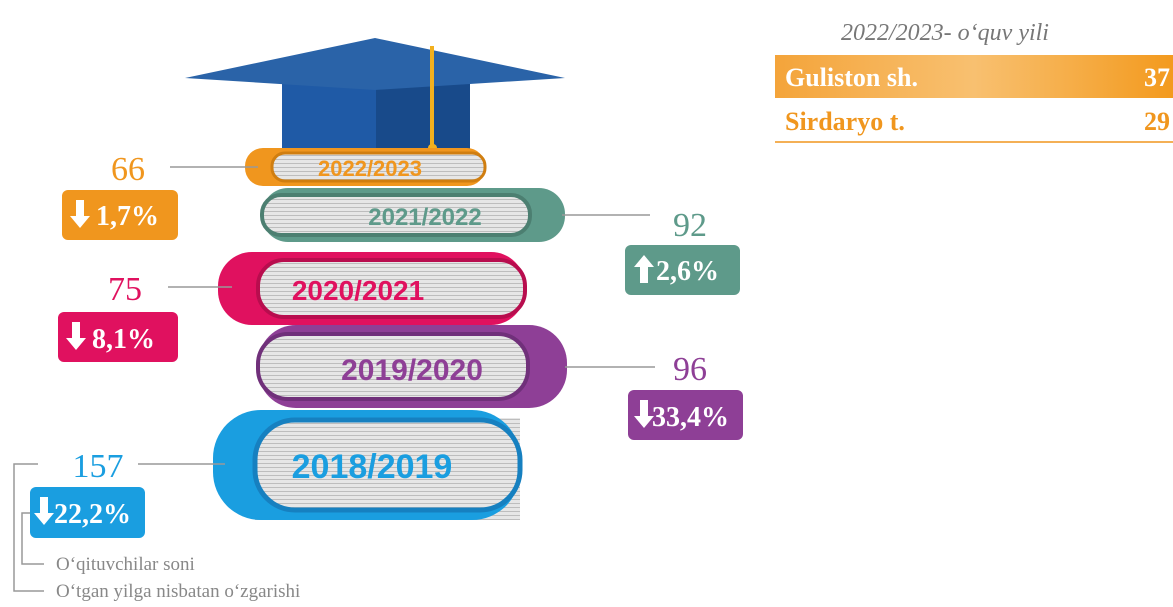 Image resolution: width=1173 pixels, height=607 pixels. Describe the element at coordinates (375, 102) in the screenshot. I see `cap` at that location.